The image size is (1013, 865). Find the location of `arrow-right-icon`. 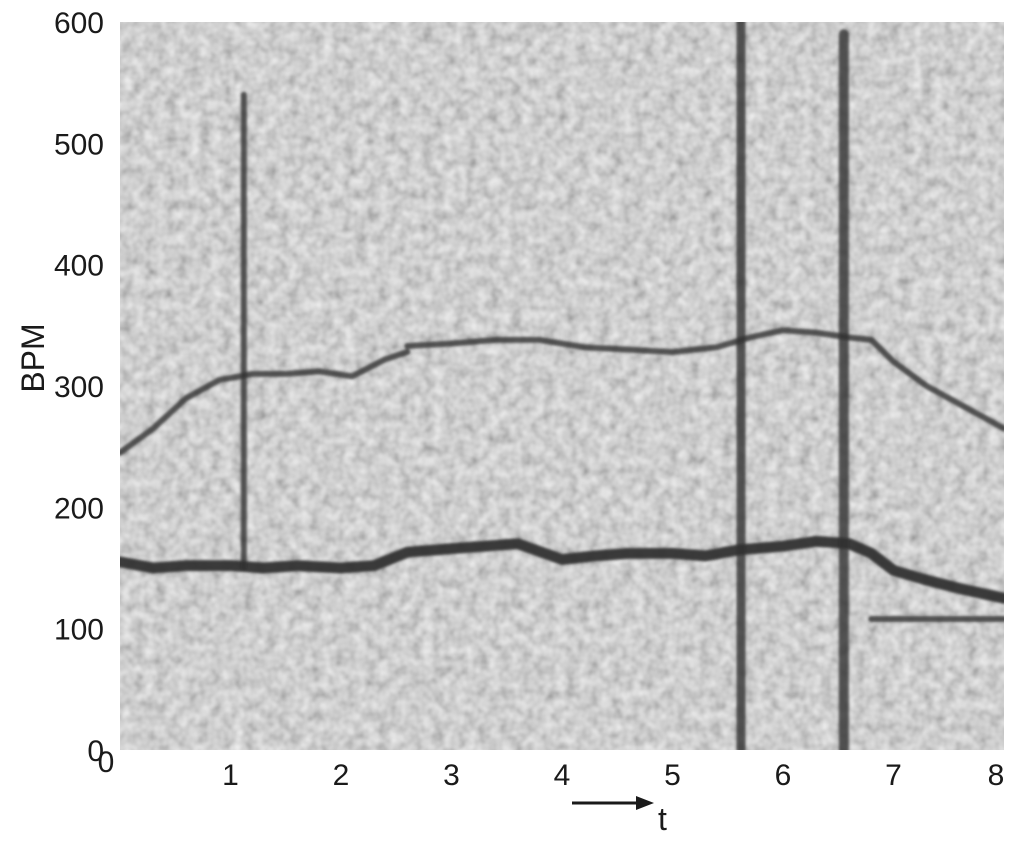

arrow-right-icon is located at coordinates (645, 803).